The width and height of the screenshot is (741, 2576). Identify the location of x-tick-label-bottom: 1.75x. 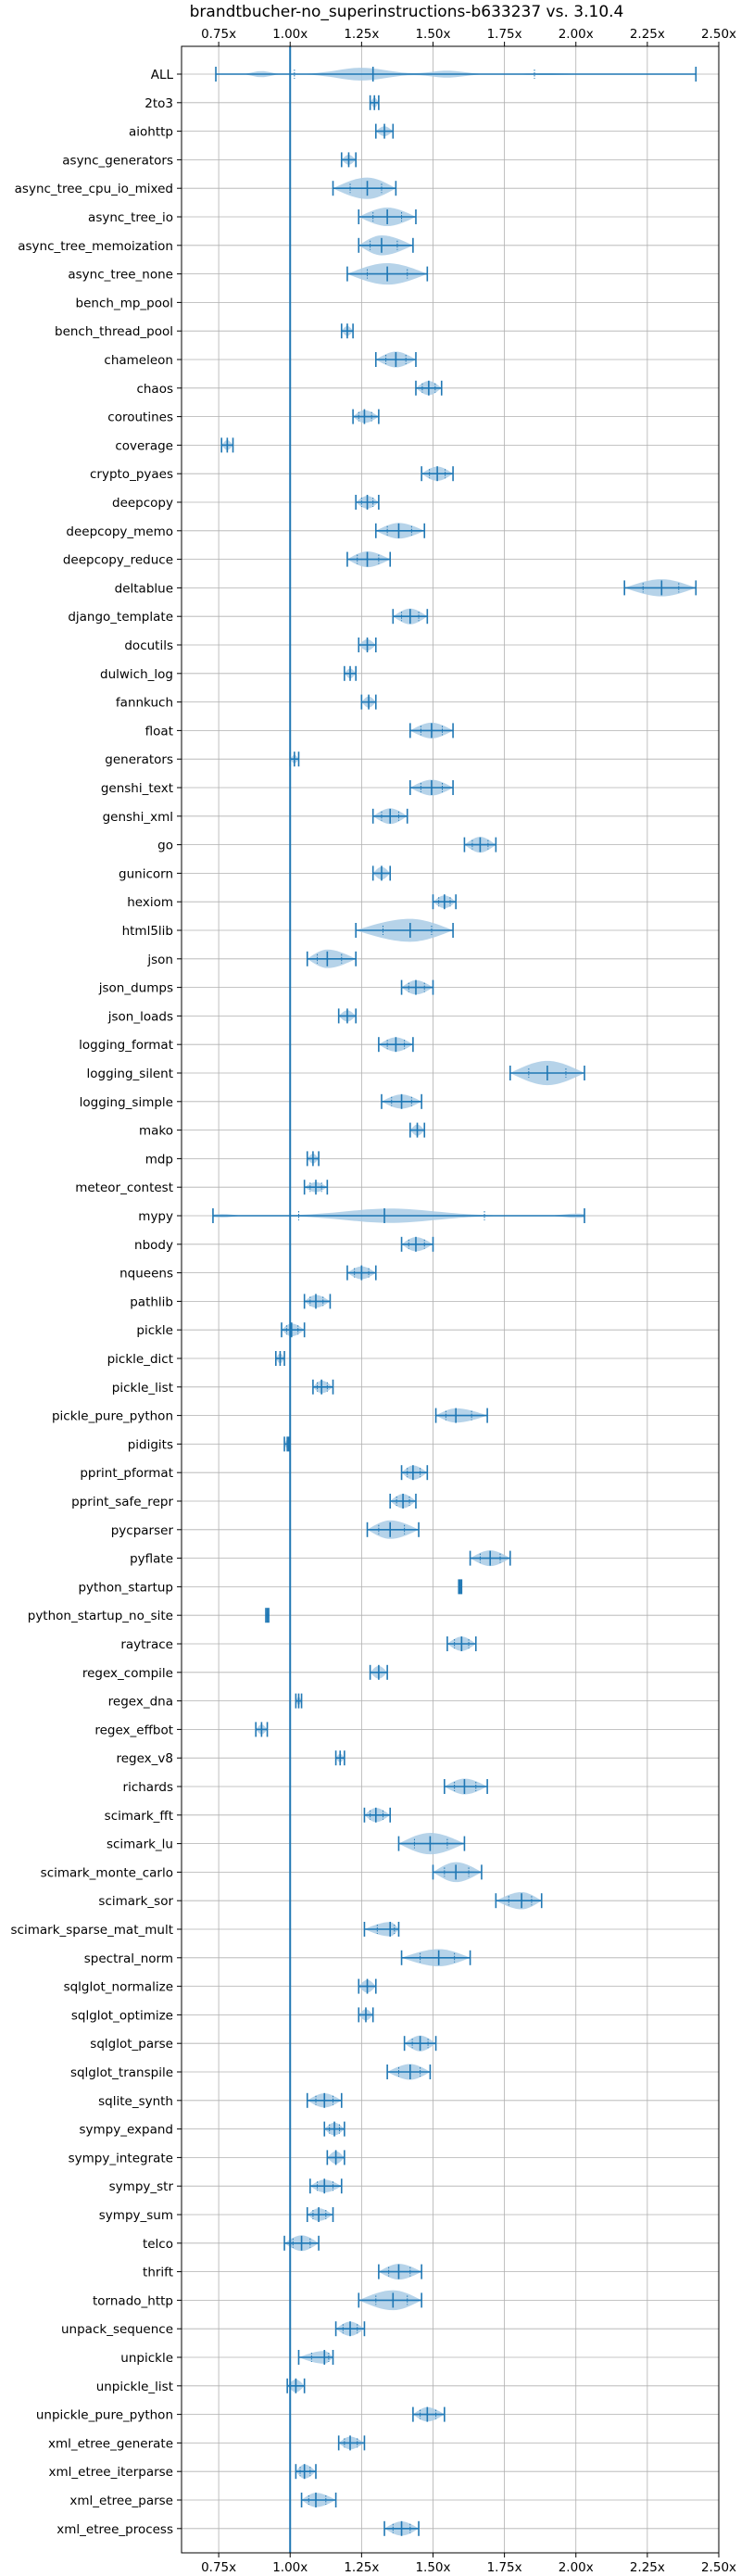
(505, 2567).